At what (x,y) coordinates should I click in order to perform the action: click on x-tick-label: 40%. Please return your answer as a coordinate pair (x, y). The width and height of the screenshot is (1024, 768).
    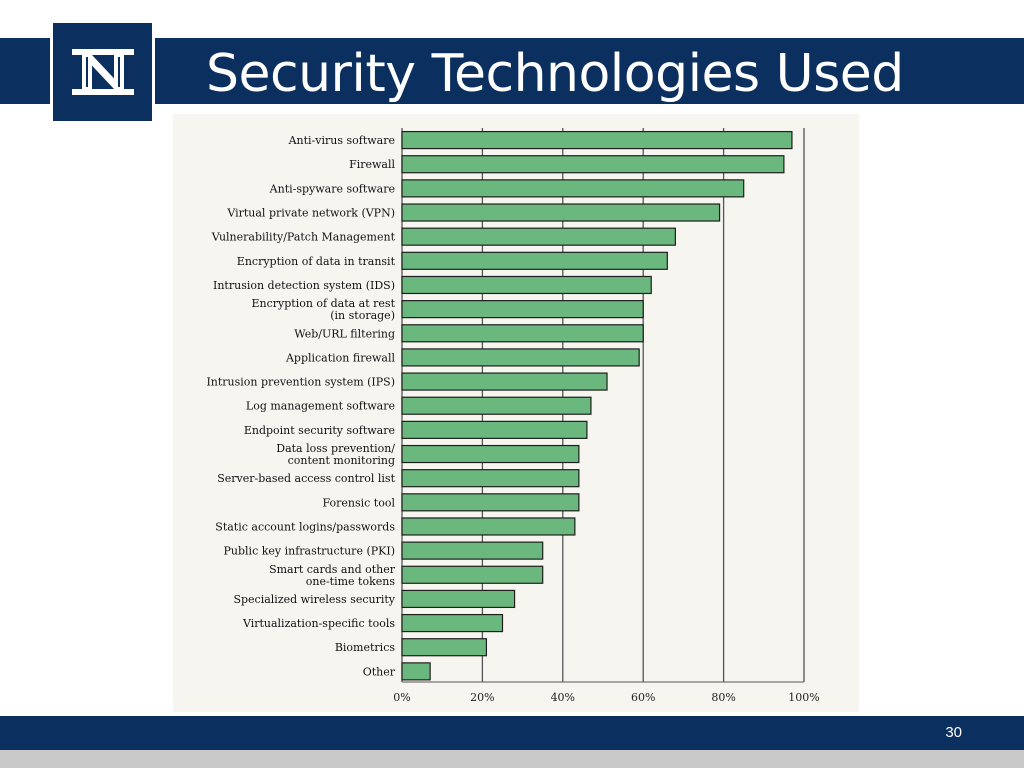
    Looking at the image, I should click on (563, 697).